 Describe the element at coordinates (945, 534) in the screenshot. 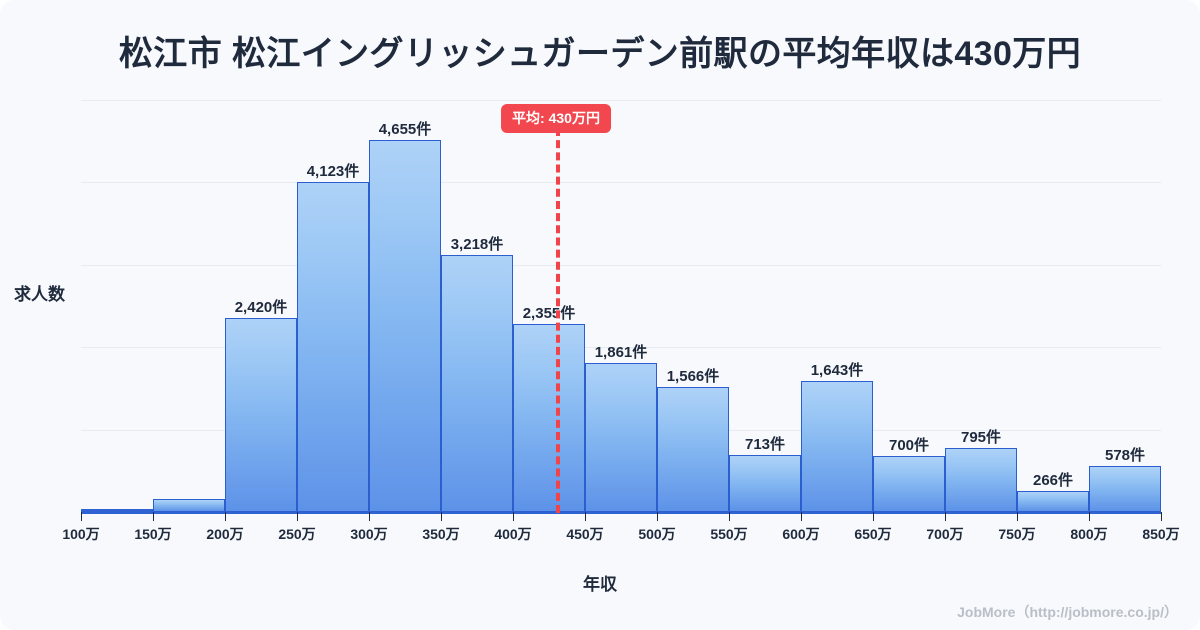

I see `x-tick-label: 700万` at that location.